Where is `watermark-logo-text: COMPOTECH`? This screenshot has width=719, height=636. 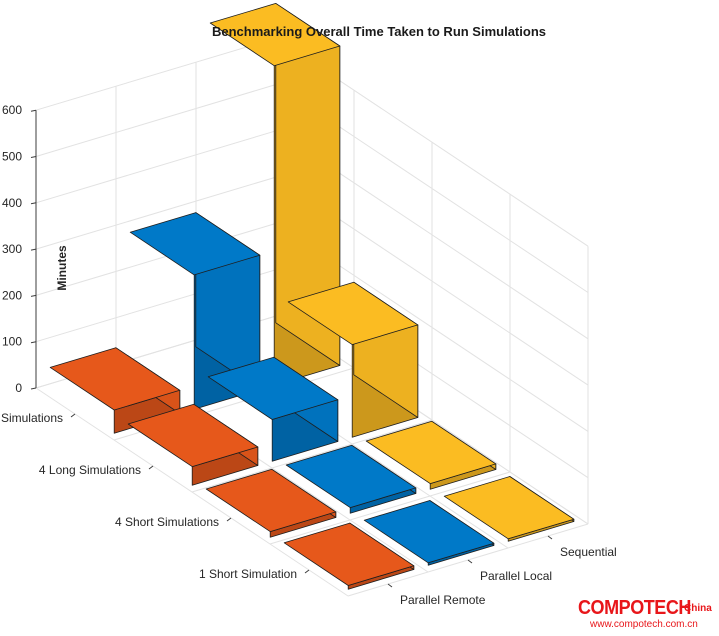
watermark-logo-text: COMPOTECH is located at coordinates (634, 608).